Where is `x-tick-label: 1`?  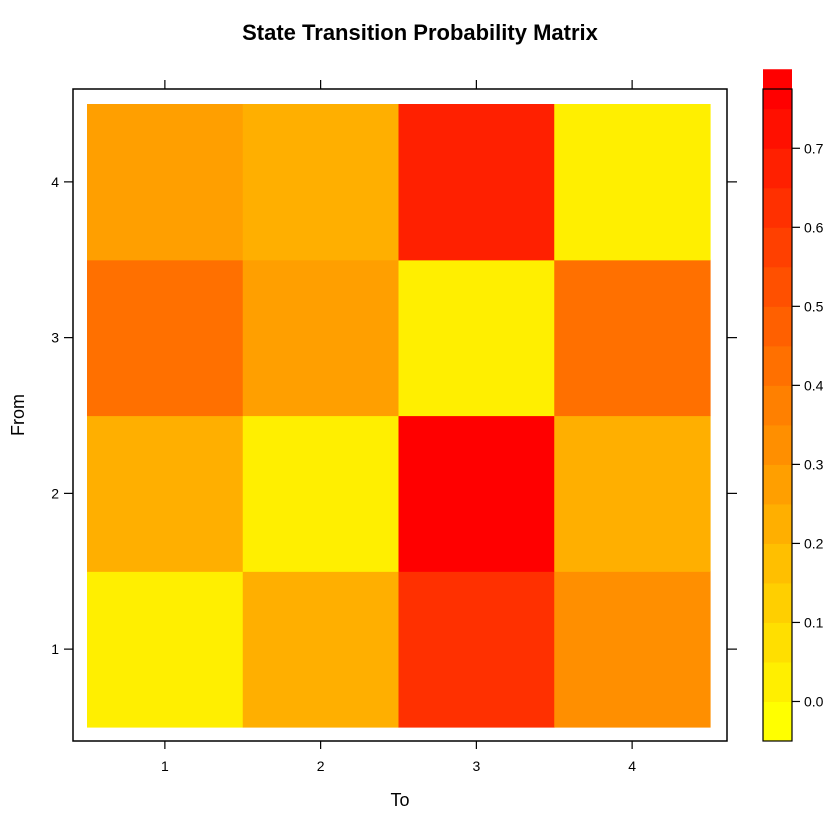
x-tick-label: 1 is located at coordinates (165, 766).